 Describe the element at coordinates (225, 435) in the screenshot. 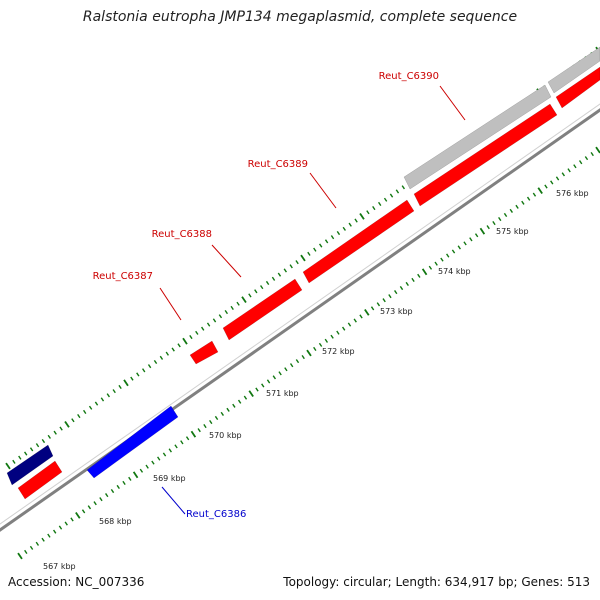

I see `tick-label: 570 kbp` at that location.